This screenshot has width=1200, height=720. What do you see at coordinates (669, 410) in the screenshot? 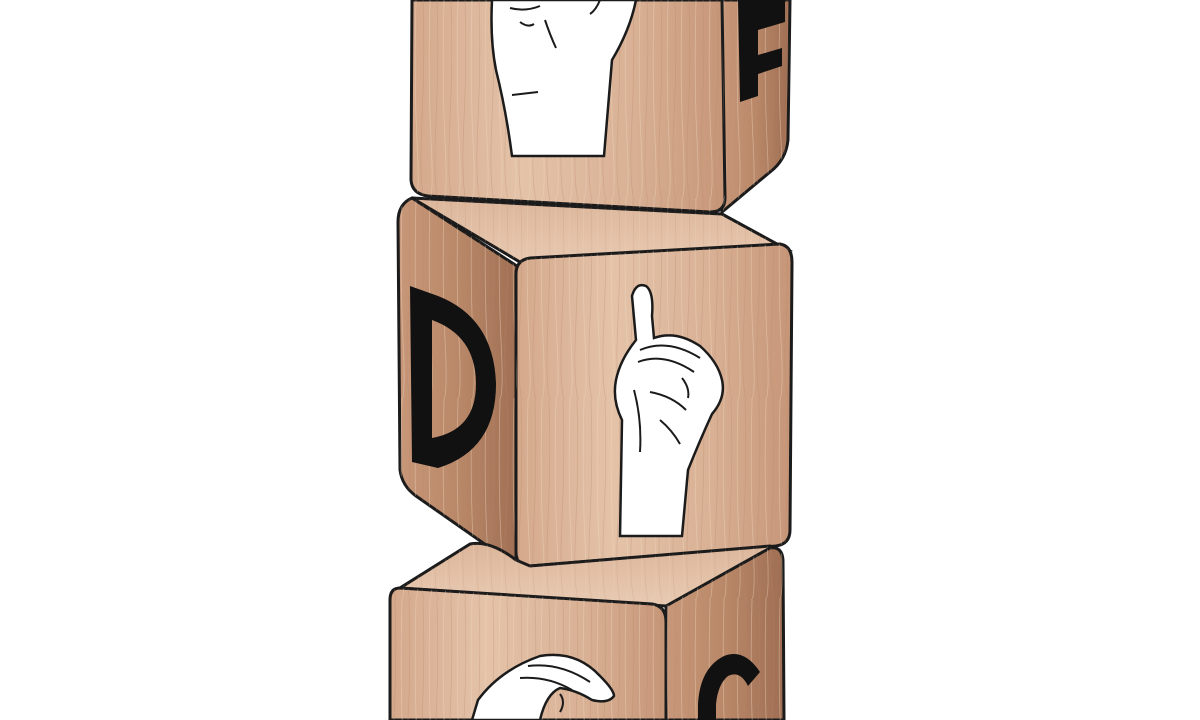
I see `d-sign-icon` at bounding box center [669, 410].